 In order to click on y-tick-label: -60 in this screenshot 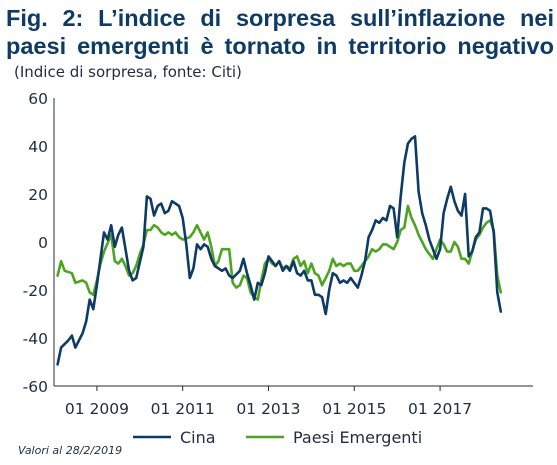, I will do `click(35, 387)`.